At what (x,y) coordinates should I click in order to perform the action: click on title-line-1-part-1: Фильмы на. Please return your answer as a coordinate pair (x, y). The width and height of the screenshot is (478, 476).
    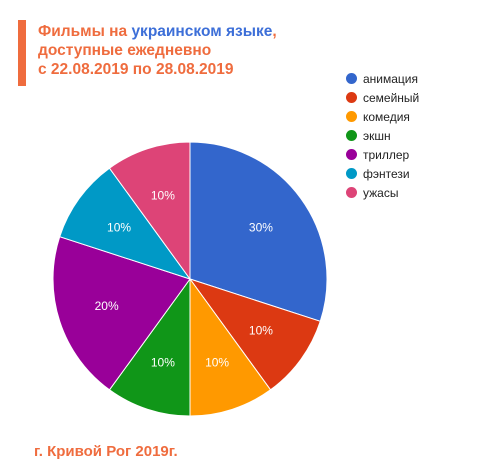
    Looking at the image, I should click on (85, 31).